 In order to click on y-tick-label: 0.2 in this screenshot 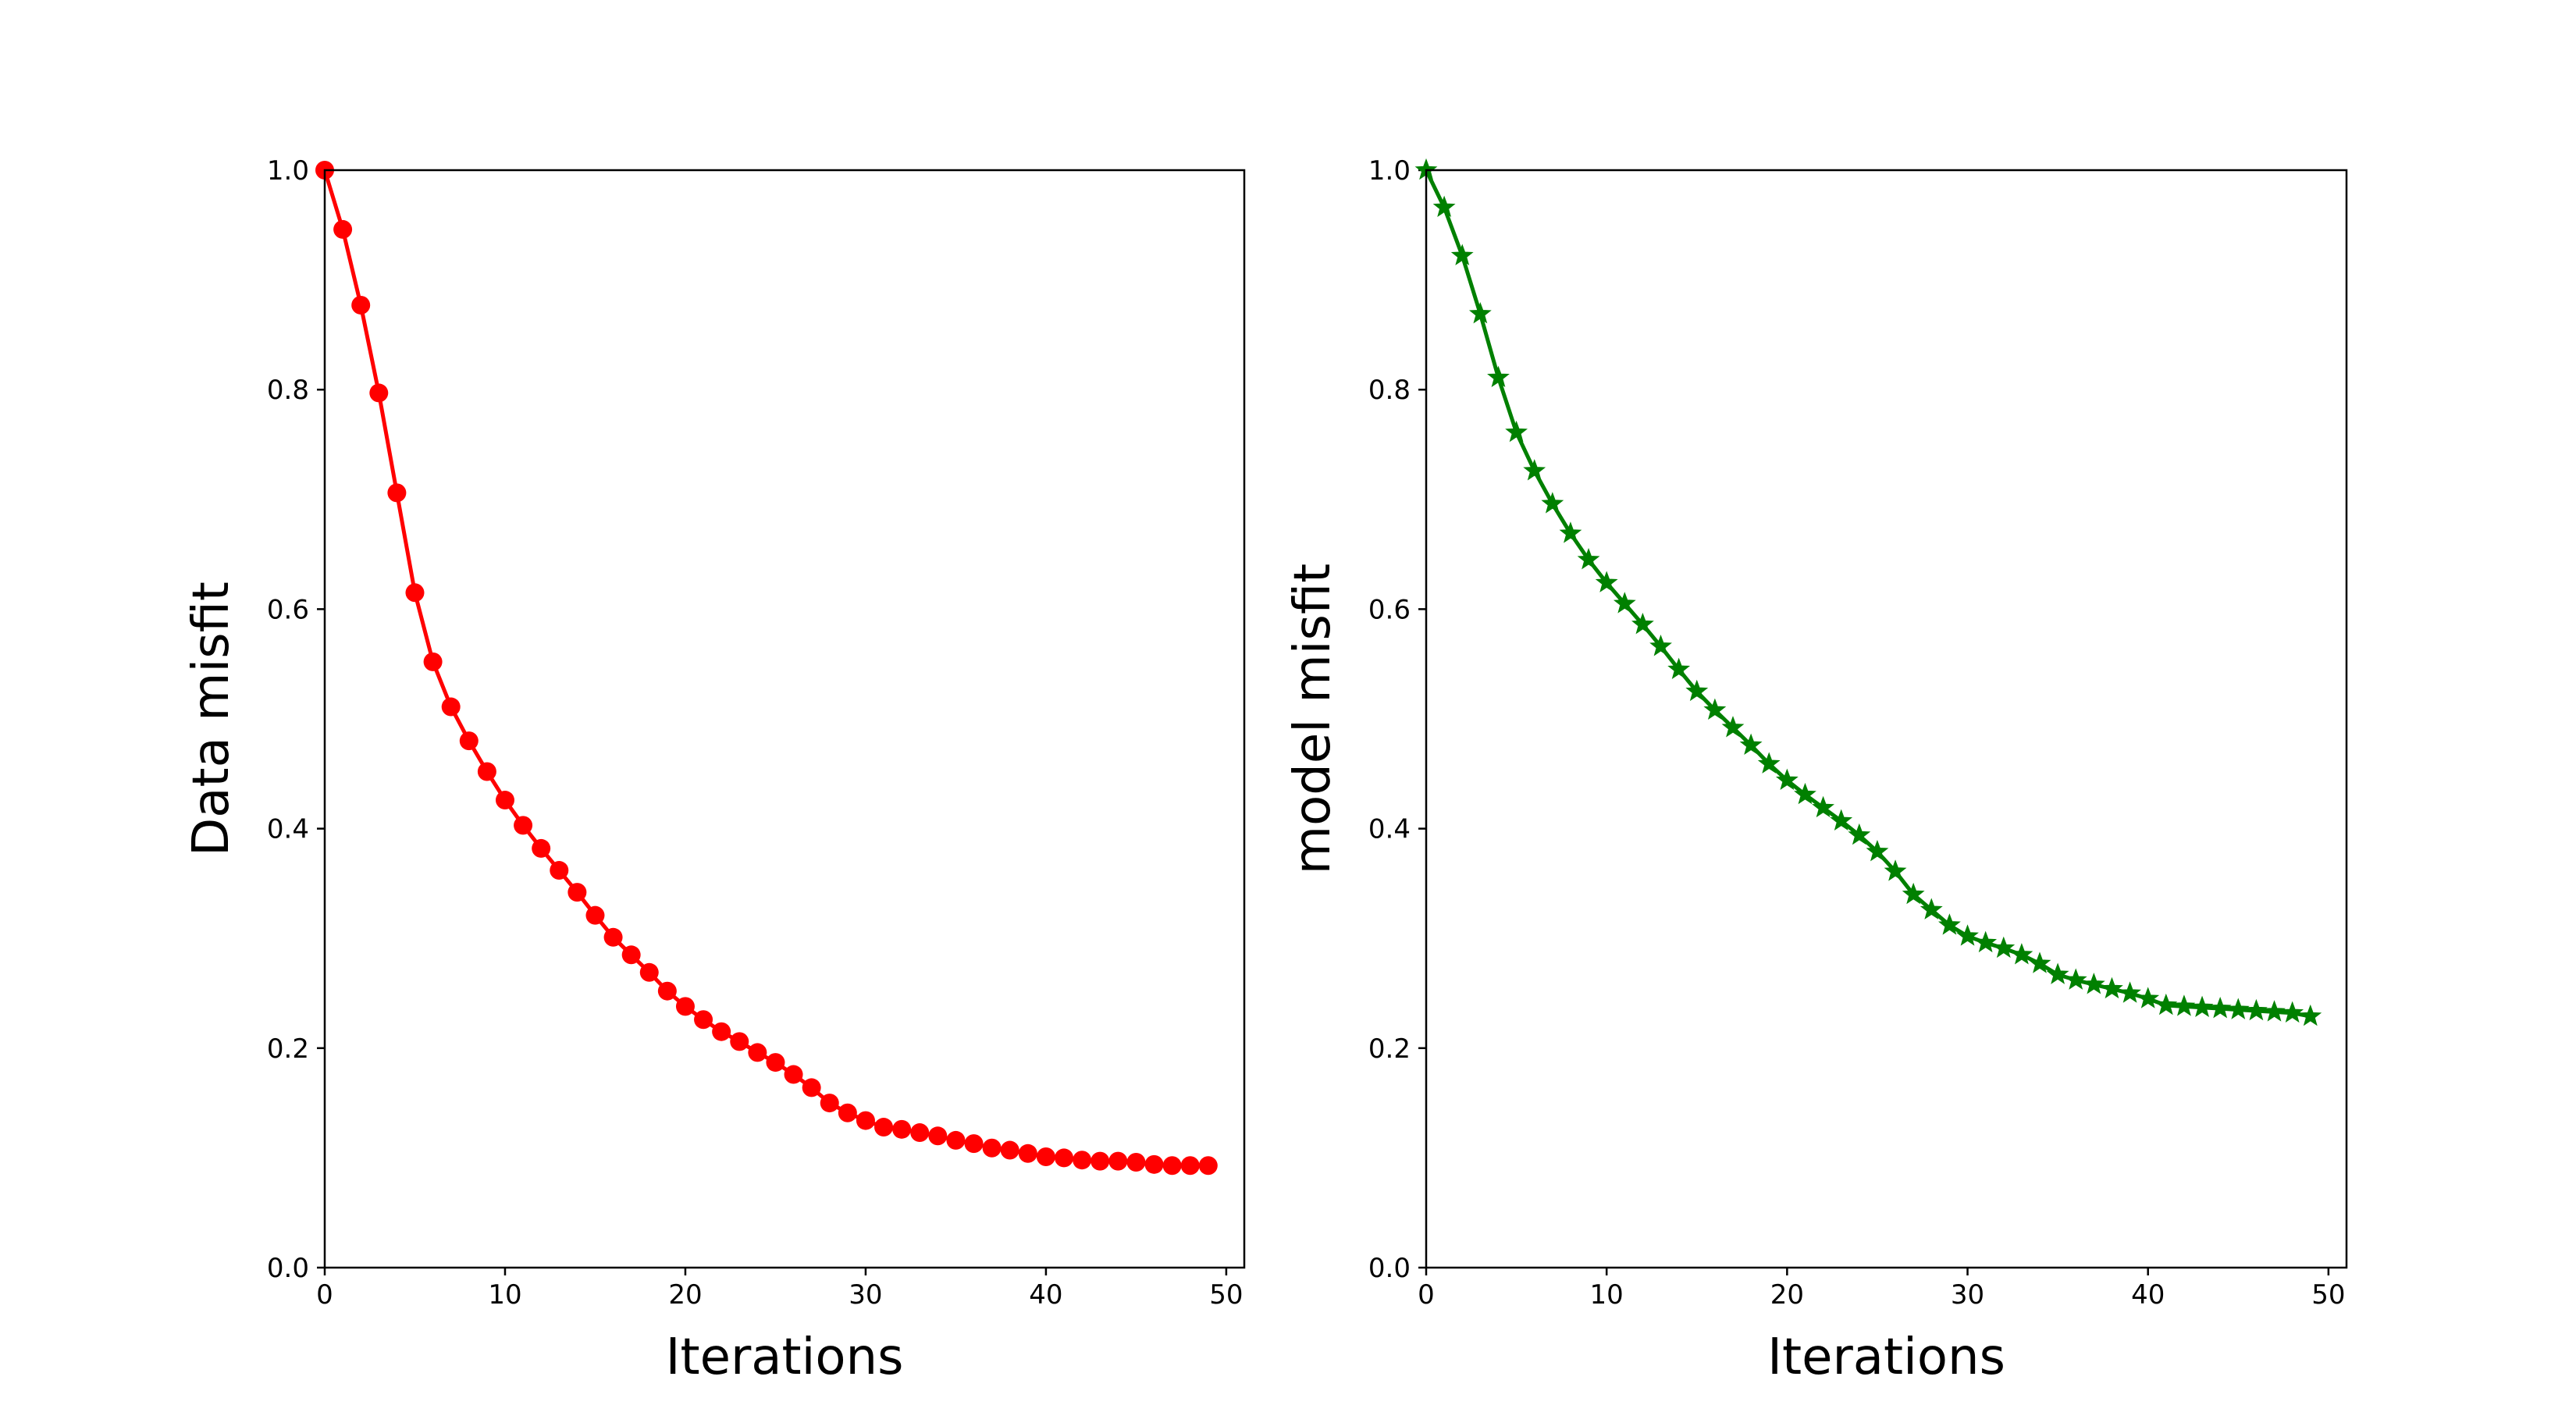, I will do `click(1389, 1049)`.